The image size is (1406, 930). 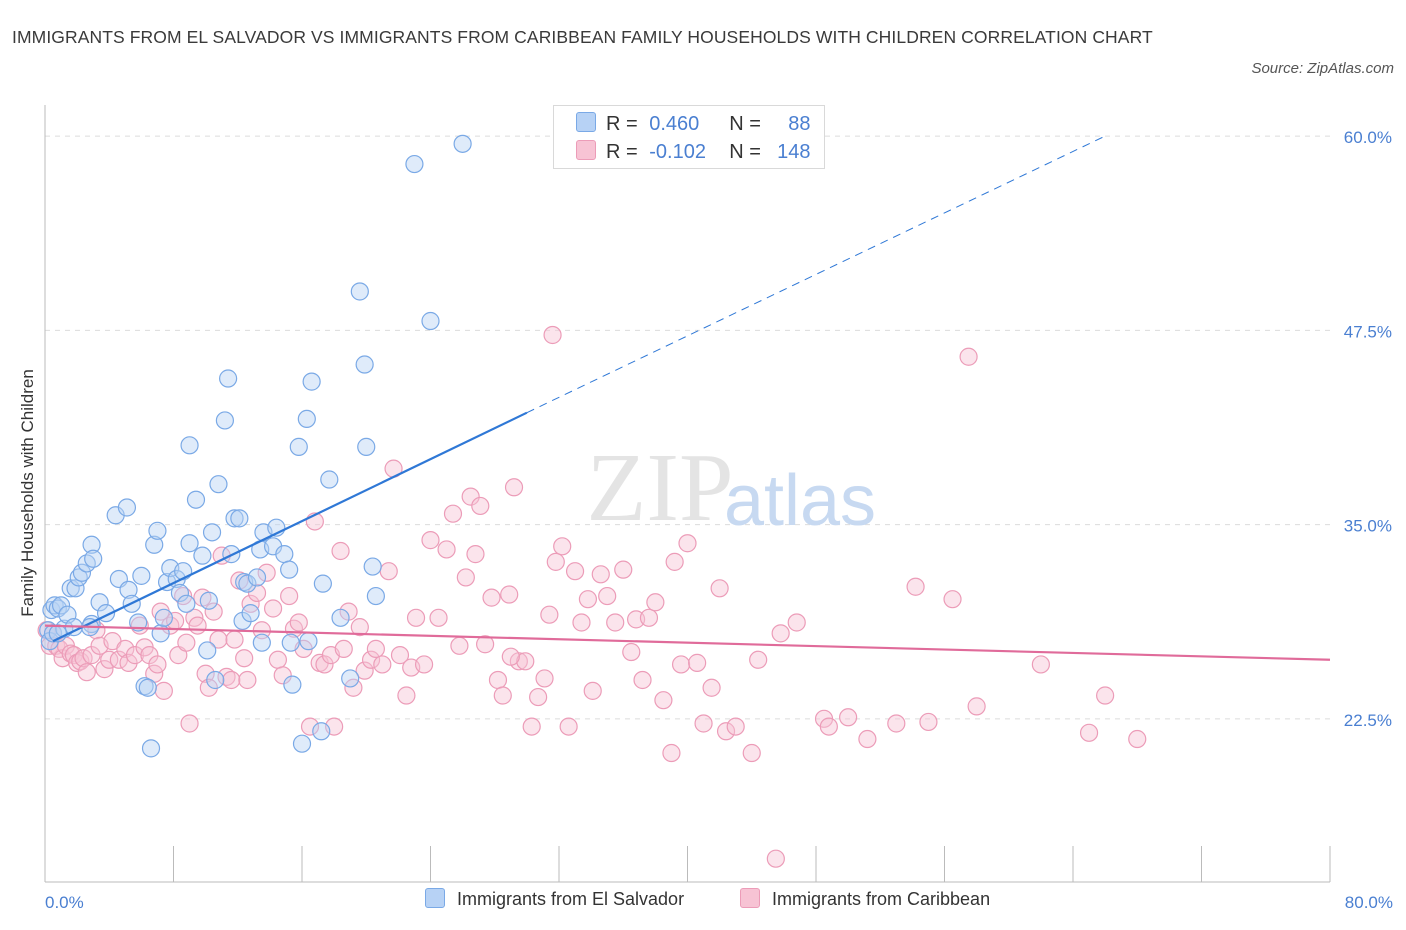 What do you see at coordinates (1368, 137) in the screenshot?
I see `y-tick-label: 60.0%` at bounding box center [1368, 137].